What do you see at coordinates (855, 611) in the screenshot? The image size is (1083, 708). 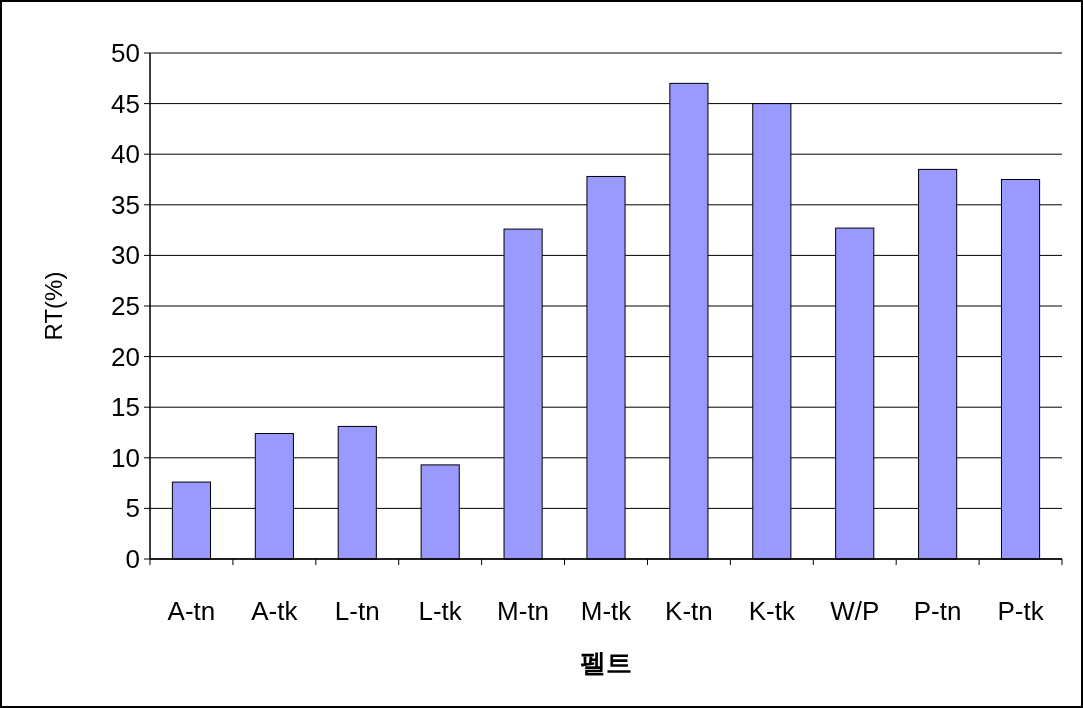 I see `x-tick-label: W/P` at bounding box center [855, 611].